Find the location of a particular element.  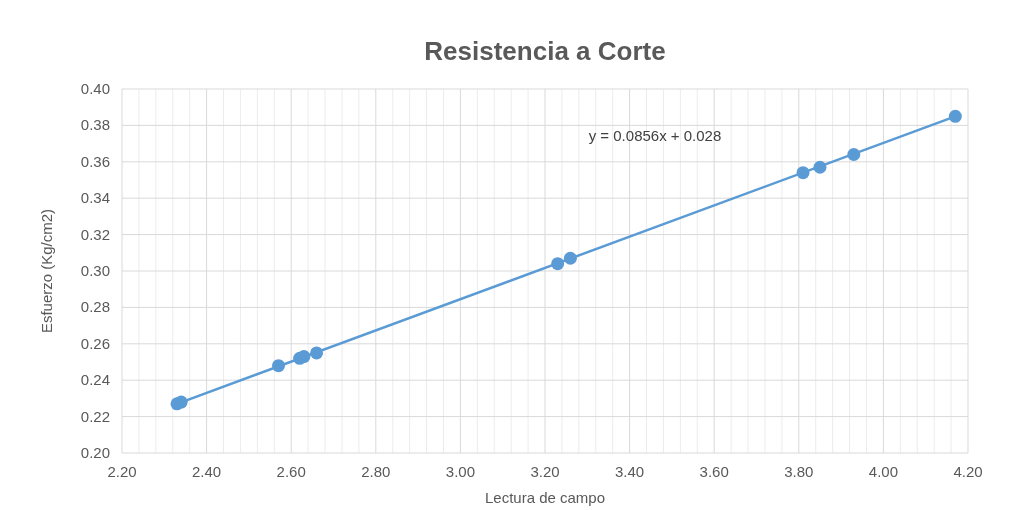

x-tick-label: 3.60 is located at coordinates (714, 471).